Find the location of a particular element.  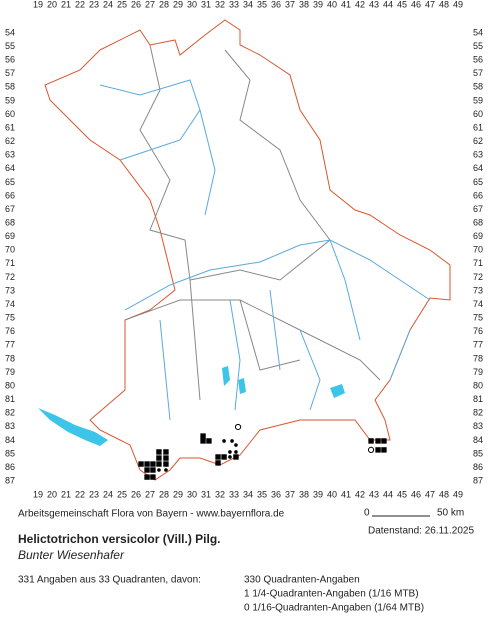

row-label: 57 is located at coordinates (10, 73).